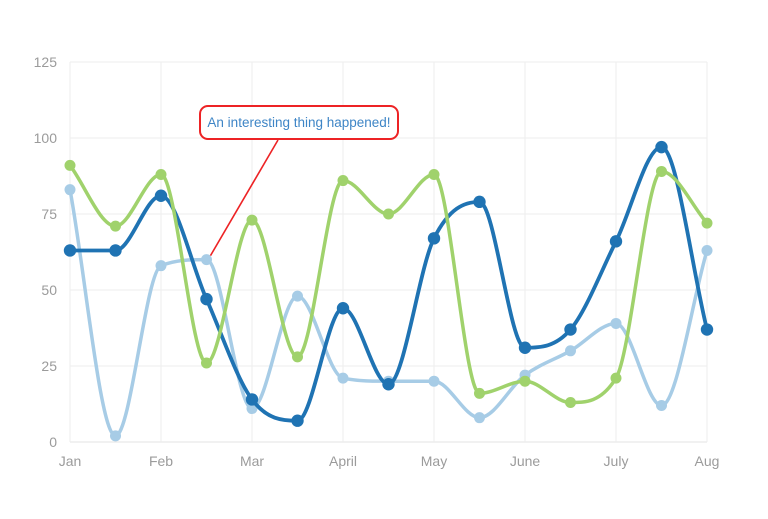 Image resolution: width=768 pixels, height=519 pixels. Describe the element at coordinates (616, 461) in the screenshot. I see `x-tick-label: July` at that location.